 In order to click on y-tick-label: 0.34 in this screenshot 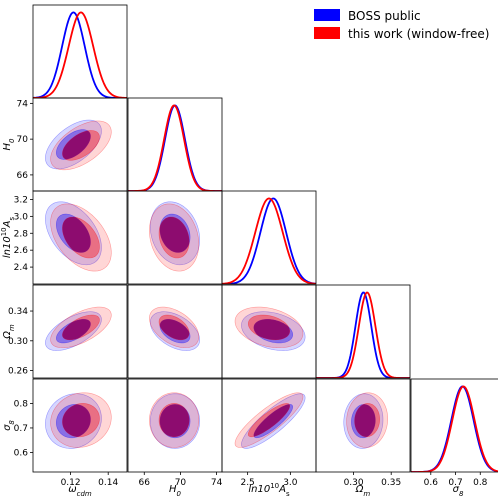, I will do `click(18, 312)`.